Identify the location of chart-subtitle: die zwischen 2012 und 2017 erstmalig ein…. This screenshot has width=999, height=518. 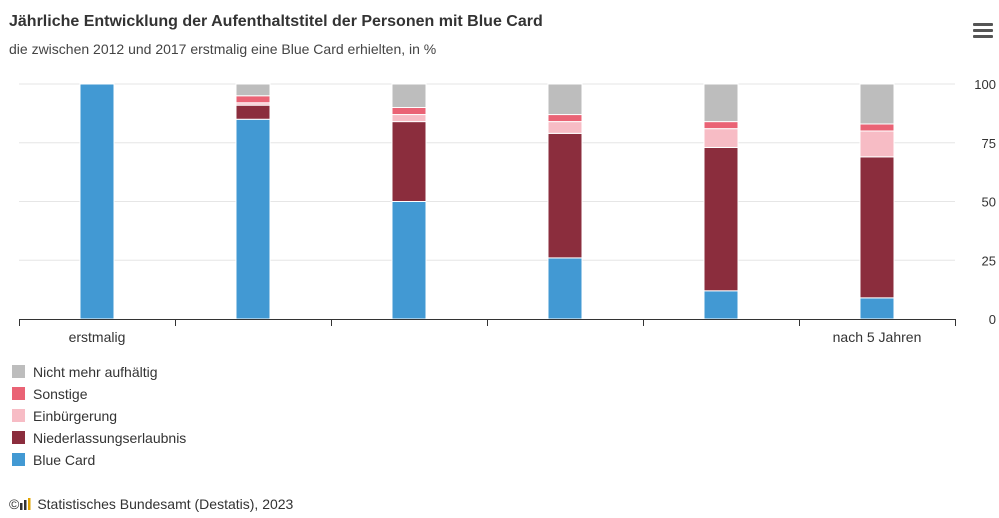
(223, 49).